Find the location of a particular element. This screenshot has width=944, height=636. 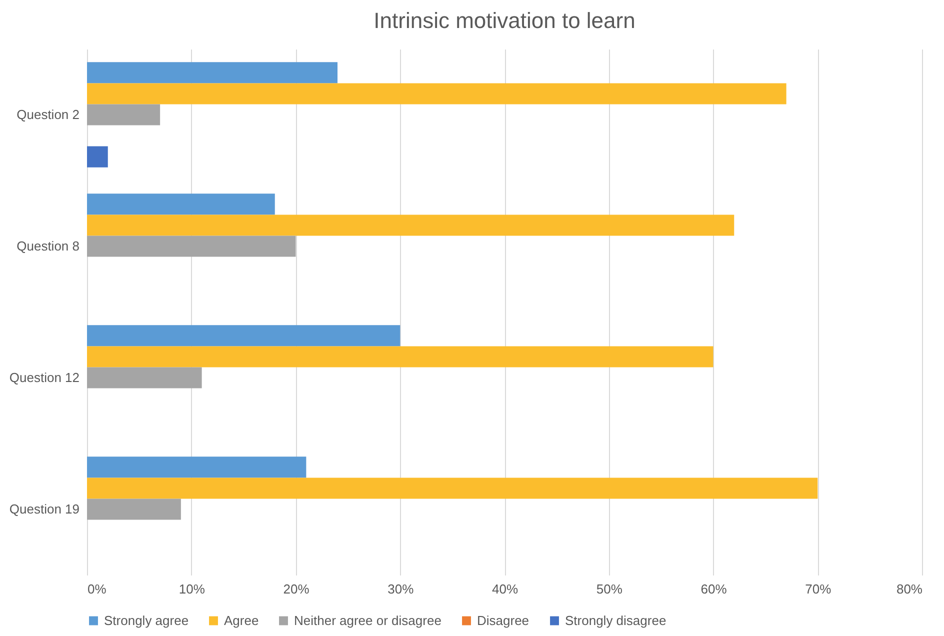

legend-label: Disagree is located at coordinates (503, 620).